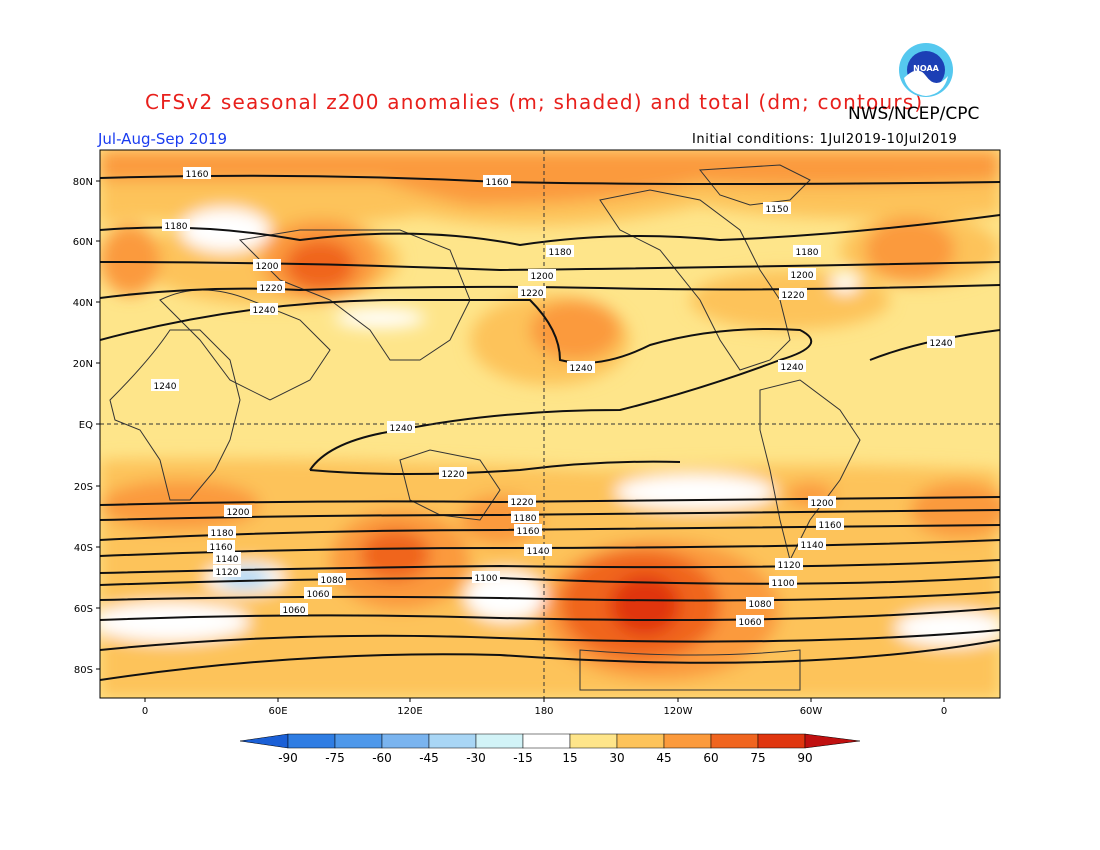 The width and height of the screenshot is (1100, 850). I want to click on colorbar-label: 15, so click(569, 758).